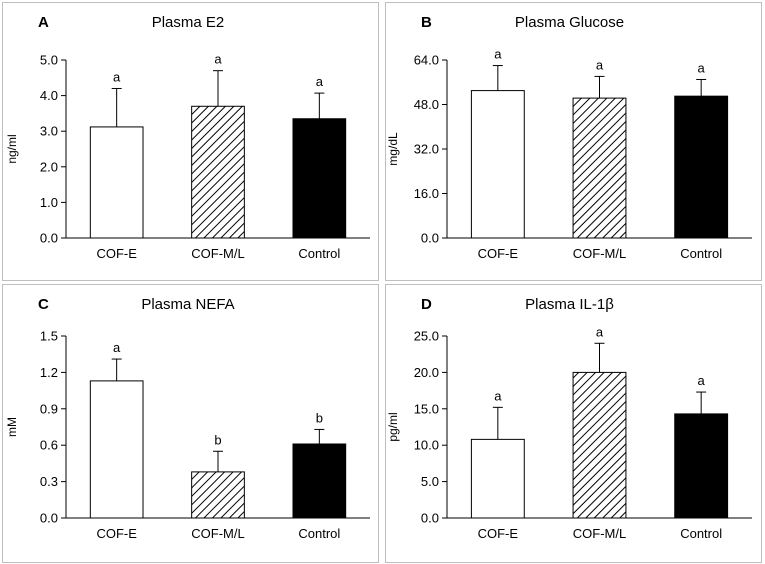 This screenshot has height=564, width=765. What do you see at coordinates (49, 336) in the screenshot?
I see `y-tick-label: 1.5` at bounding box center [49, 336].